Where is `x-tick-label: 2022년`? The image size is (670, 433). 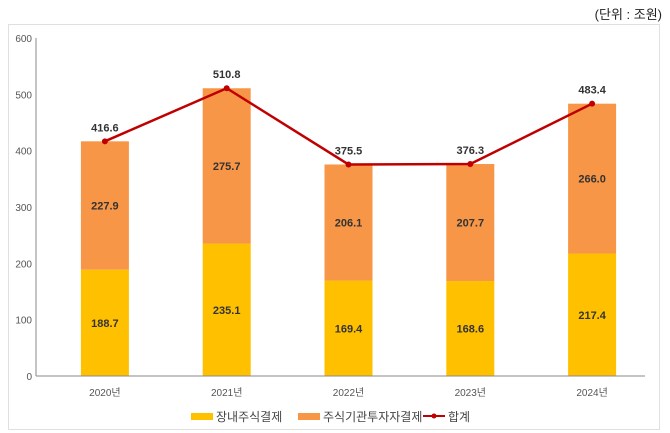
x-tick-label: 2022년 is located at coordinates (348, 393).